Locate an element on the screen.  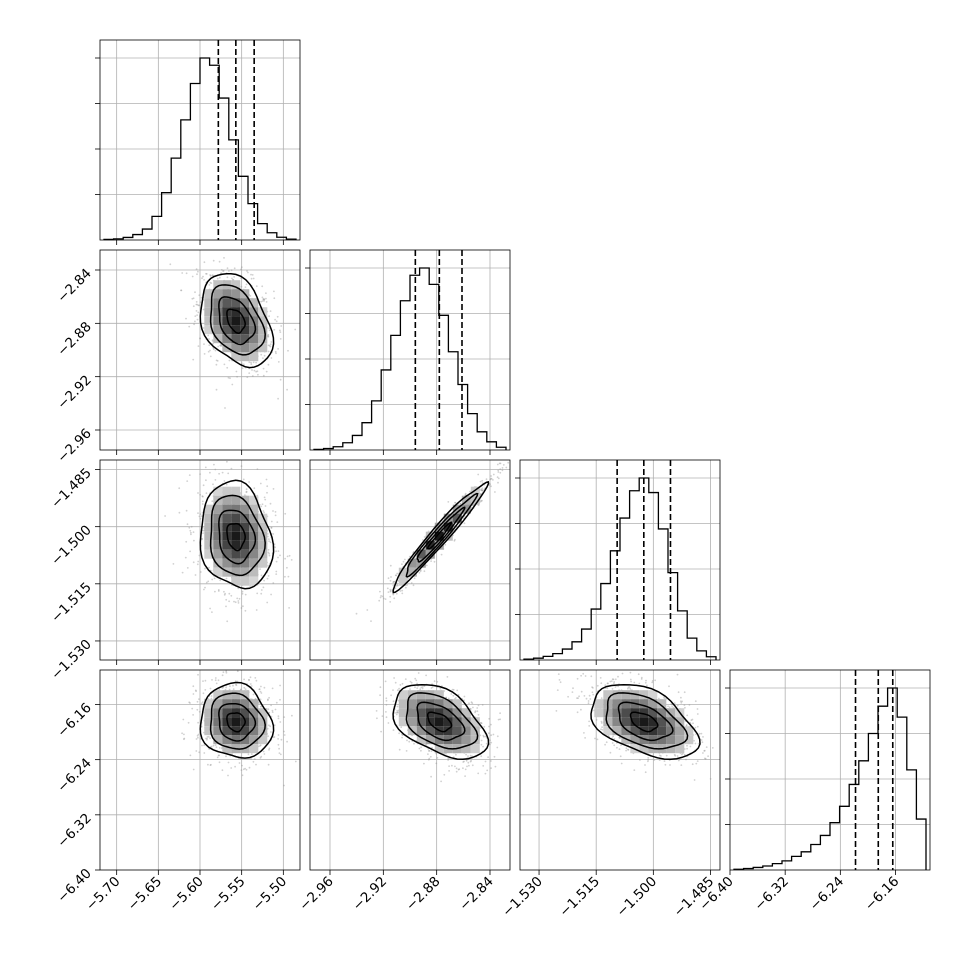
panel-1-0: −2.96 −2.92 −2.88 −2.84 is located at coordinates (177, 358).